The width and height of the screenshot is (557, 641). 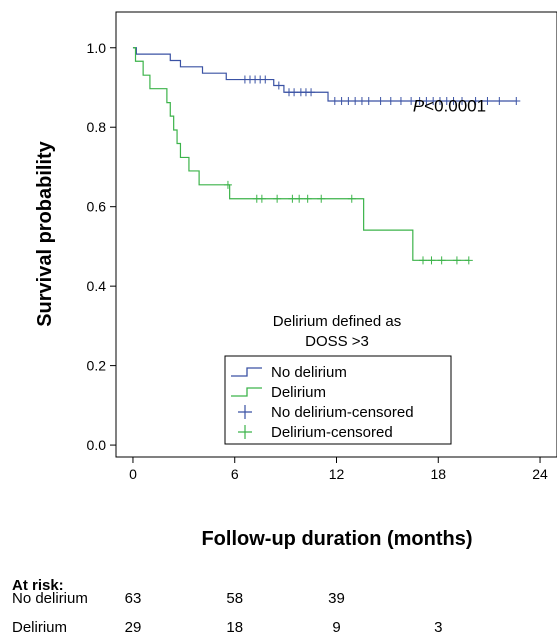 I want to click on legend-title-line-1: Delirium defined as, so click(x=337, y=321).